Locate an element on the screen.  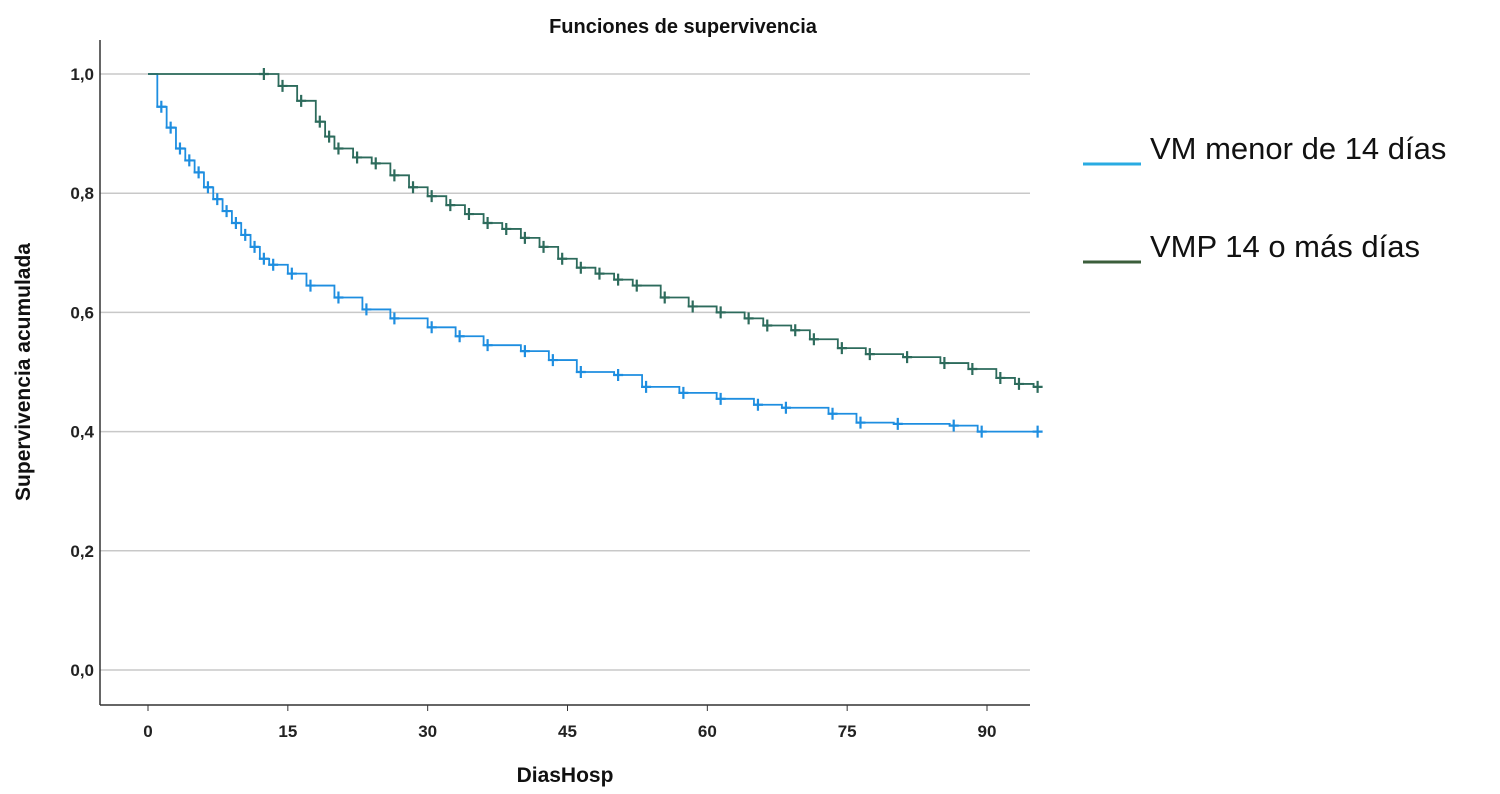
x-tick-label: 60 is located at coordinates (707, 731).